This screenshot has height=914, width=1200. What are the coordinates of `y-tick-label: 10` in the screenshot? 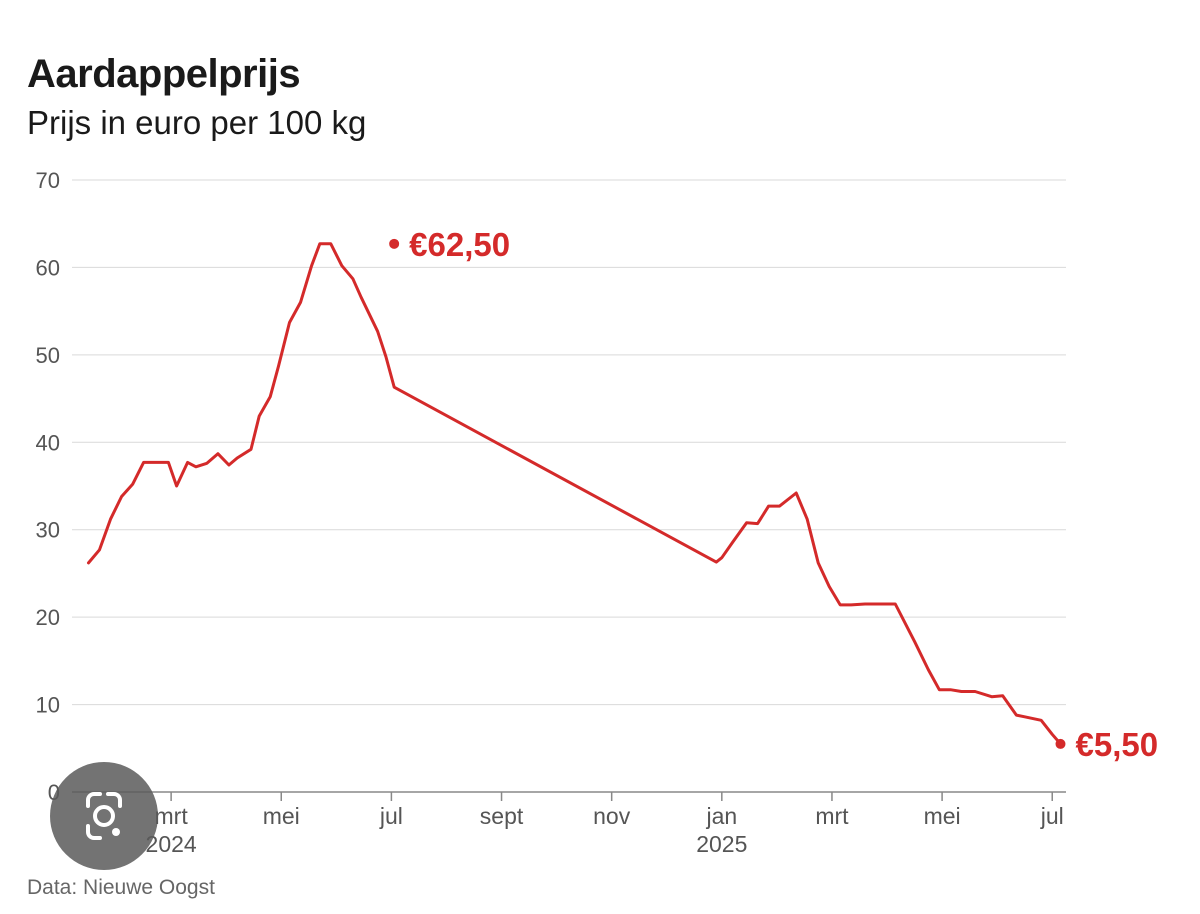 It's located at (48, 705).